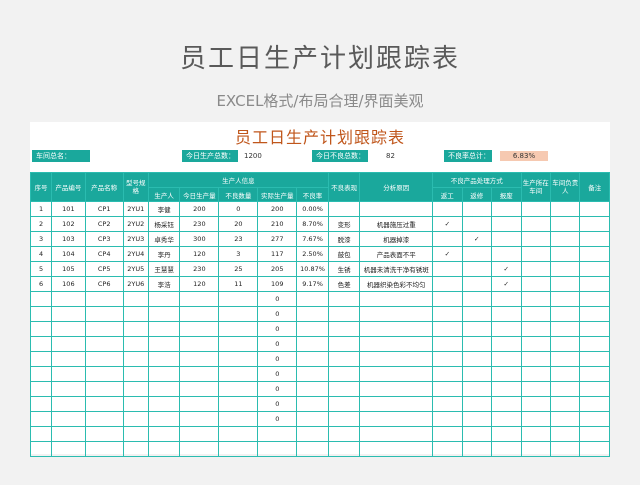 The image size is (640, 485). What do you see at coordinates (135, 284) in the screenshot?
I see `cell-model: 2YU6` at bounding box center [135, 284].